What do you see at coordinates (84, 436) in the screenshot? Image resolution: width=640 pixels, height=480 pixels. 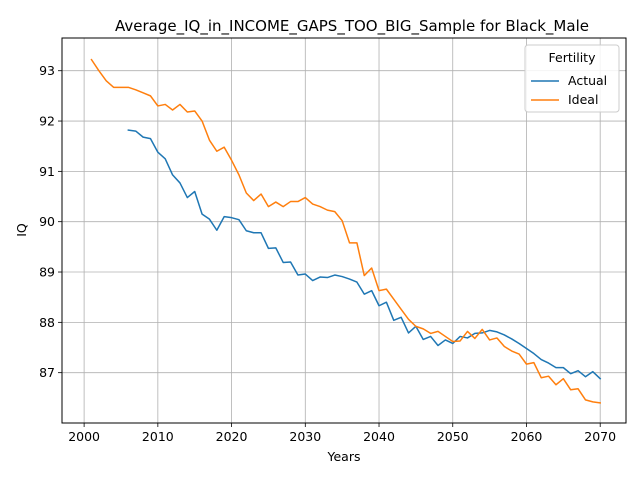 I see `x-tick-label: 2000` at bounding box center [84, 436].